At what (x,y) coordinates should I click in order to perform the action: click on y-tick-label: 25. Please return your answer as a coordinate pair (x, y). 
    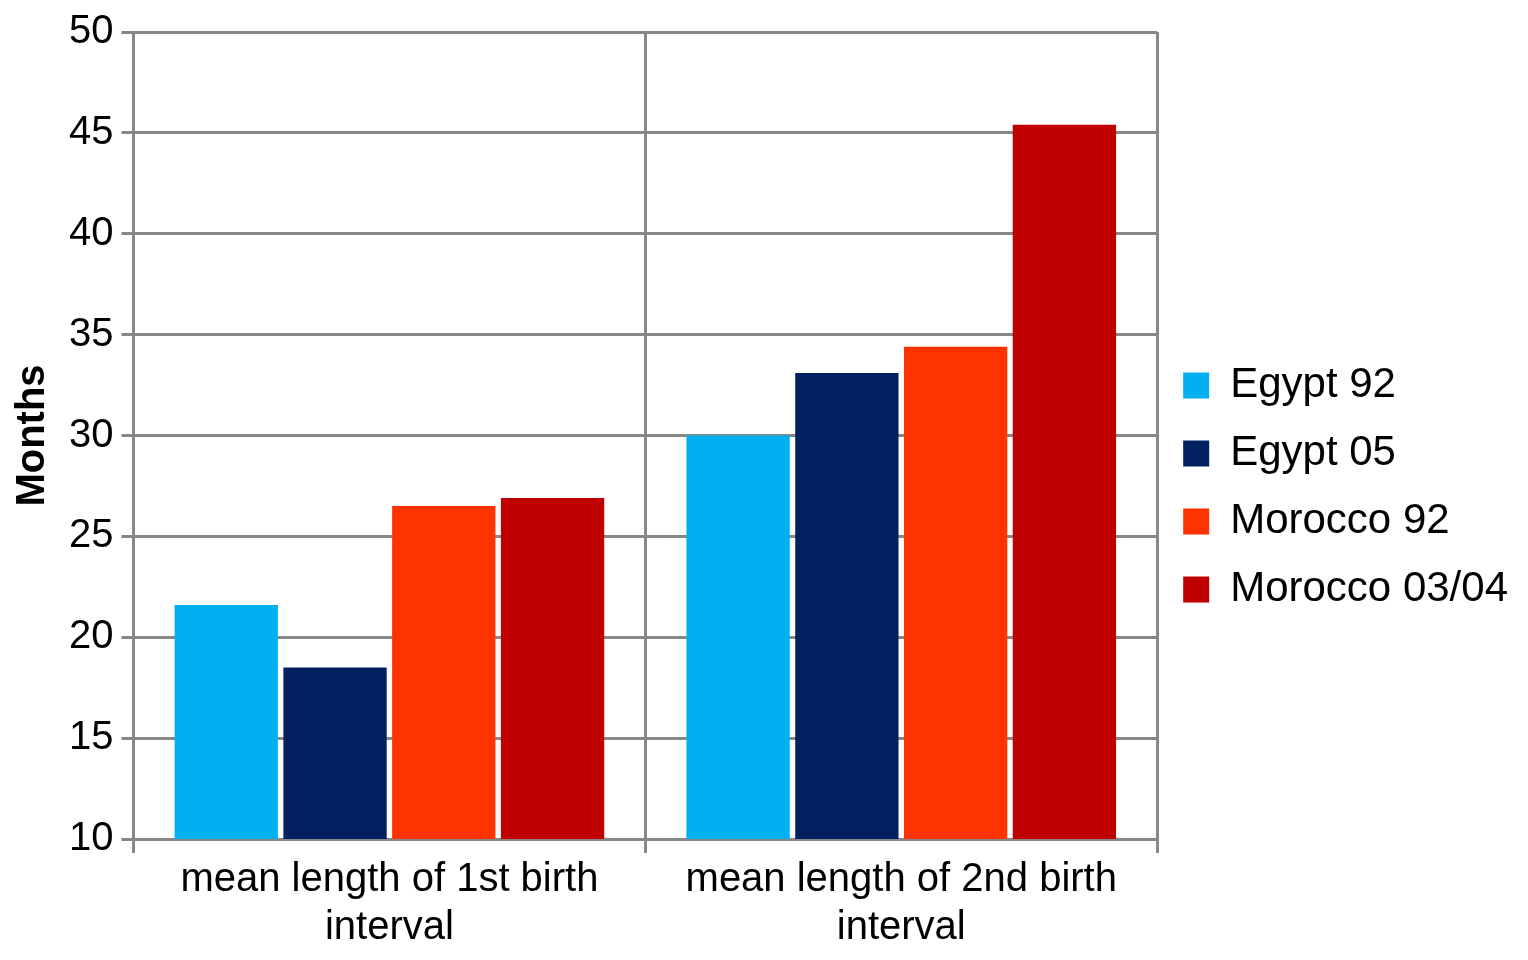
    Looking at the image, I should click on (91, 533).